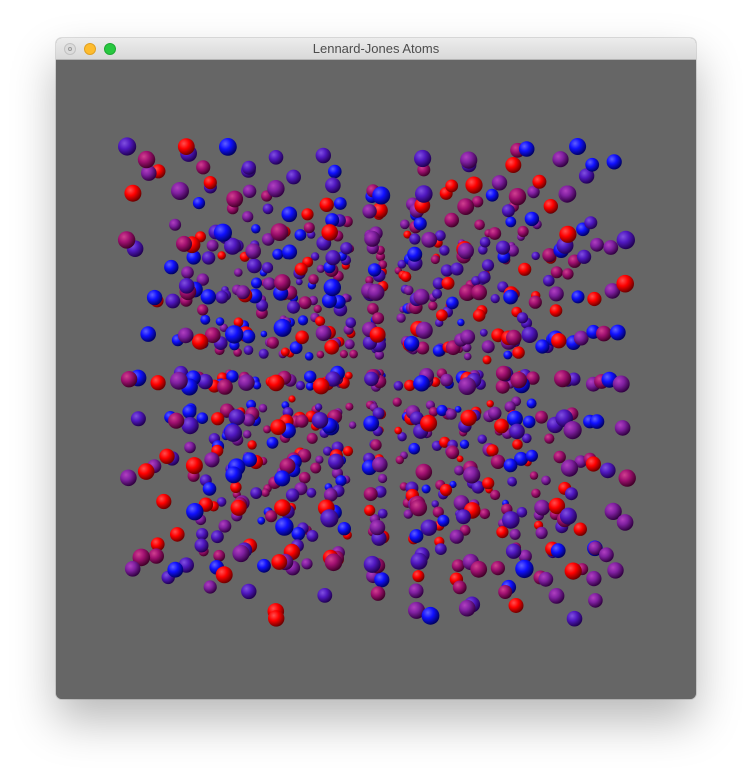 Image resolution: width=752 pixels, height=774 pixels. What do you see at coordinates (90, 49) in the screenshot?
I see `minimize-button` at bounding box center [90, 49].